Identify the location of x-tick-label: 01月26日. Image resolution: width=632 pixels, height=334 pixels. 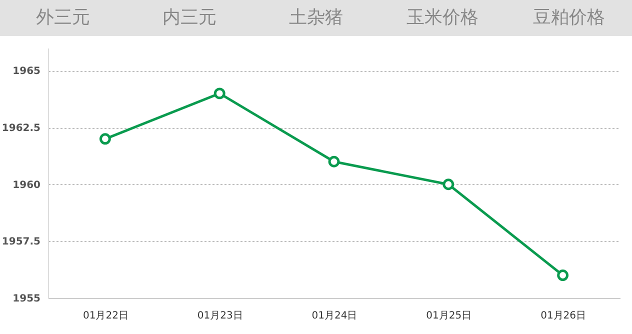
(563, 316).